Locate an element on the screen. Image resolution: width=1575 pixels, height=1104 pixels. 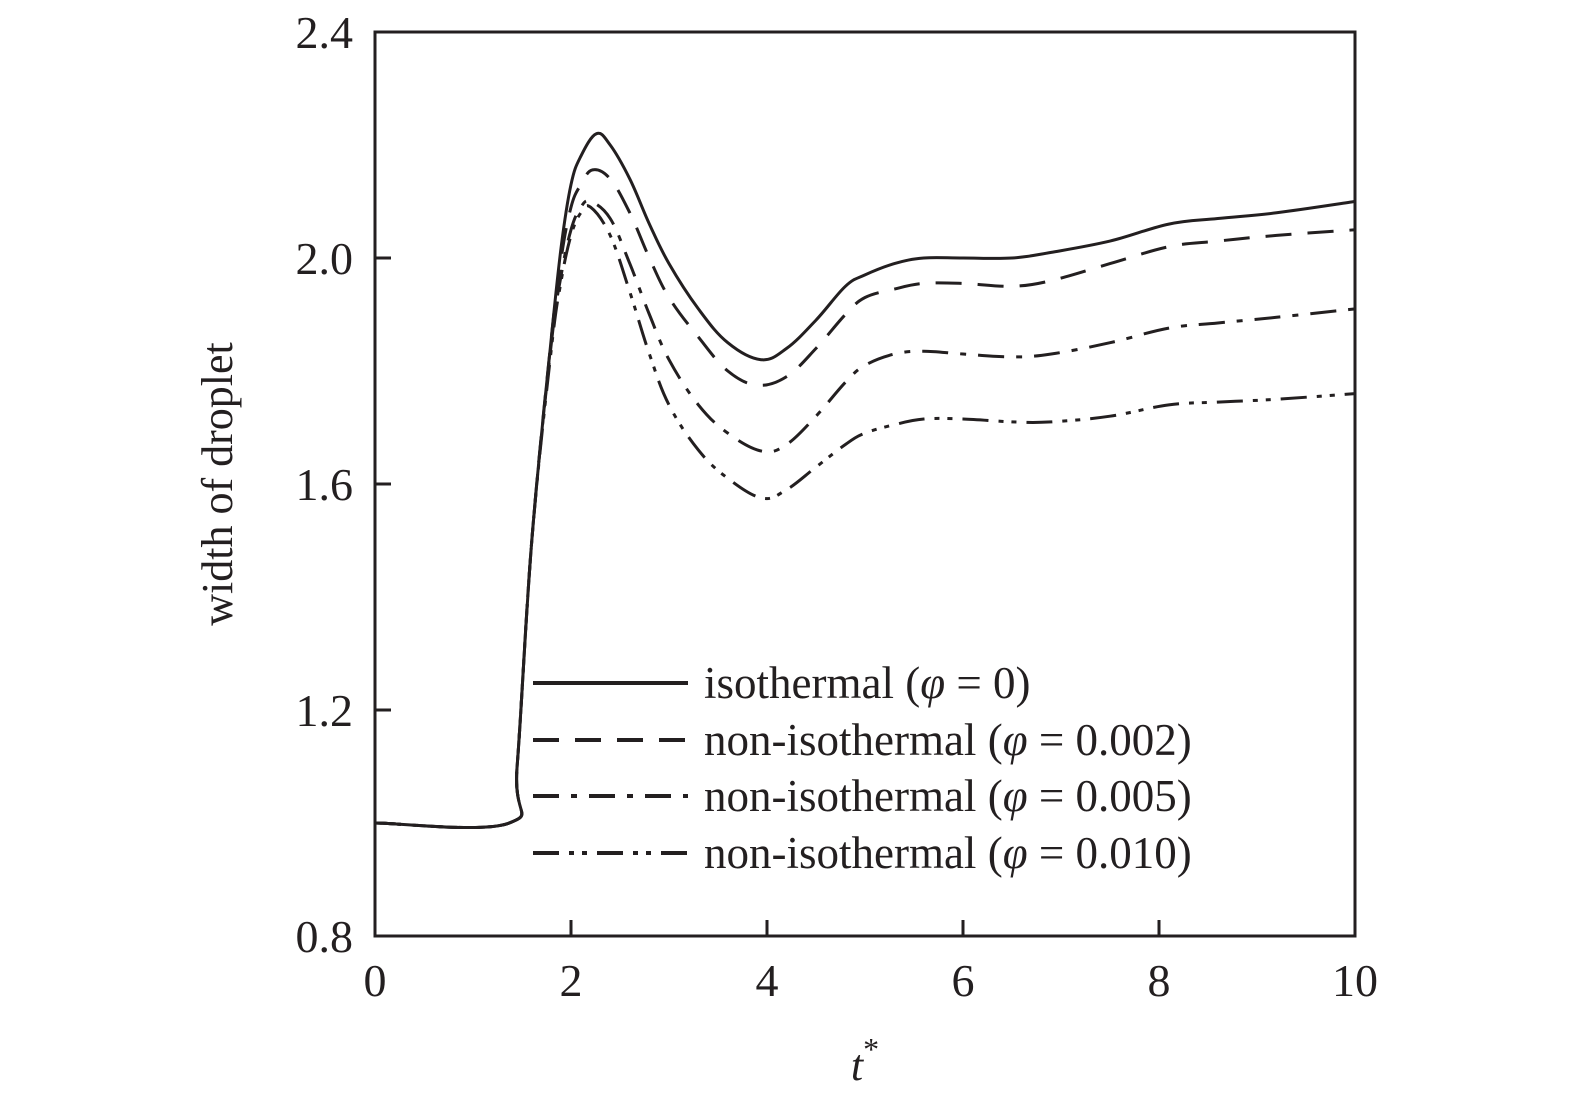
legend-label: non-isothermal (φ = 0.005) is located at coordinates (948, 796).